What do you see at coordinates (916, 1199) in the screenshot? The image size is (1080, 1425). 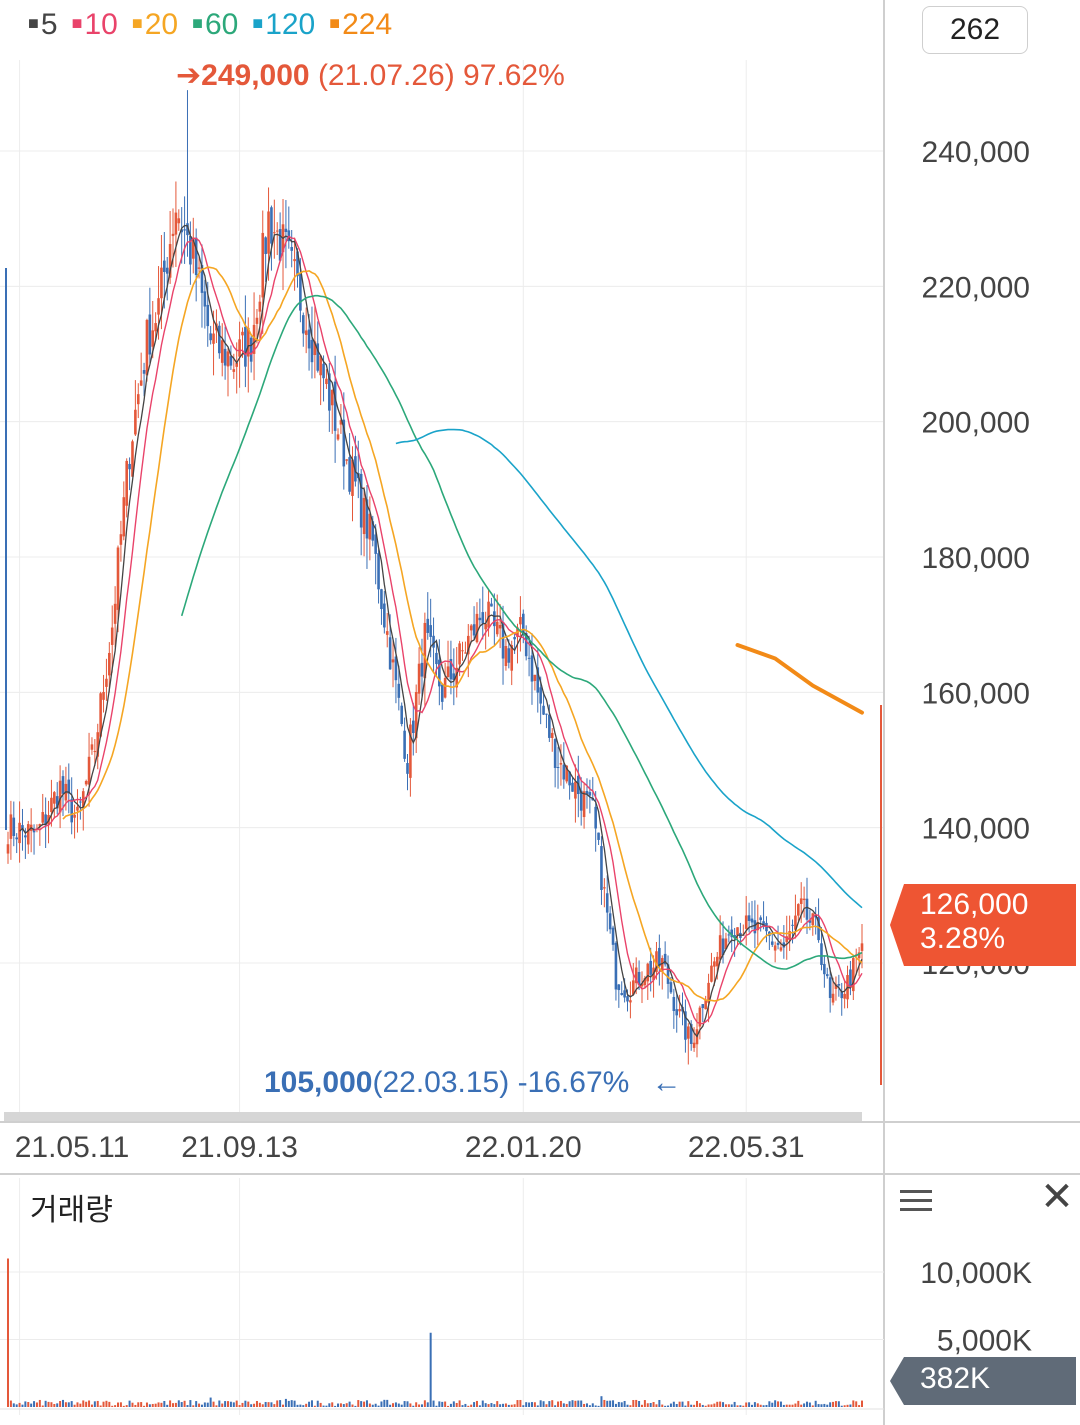 I see `menu-icon` at bounding box center [916, 1199].